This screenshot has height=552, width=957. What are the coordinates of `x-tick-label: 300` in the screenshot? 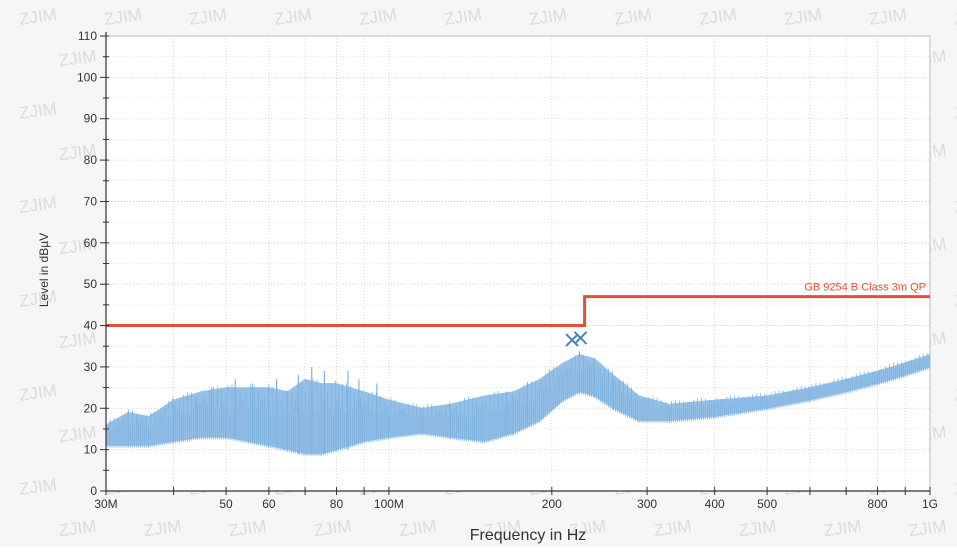 It's located at (647, 504).